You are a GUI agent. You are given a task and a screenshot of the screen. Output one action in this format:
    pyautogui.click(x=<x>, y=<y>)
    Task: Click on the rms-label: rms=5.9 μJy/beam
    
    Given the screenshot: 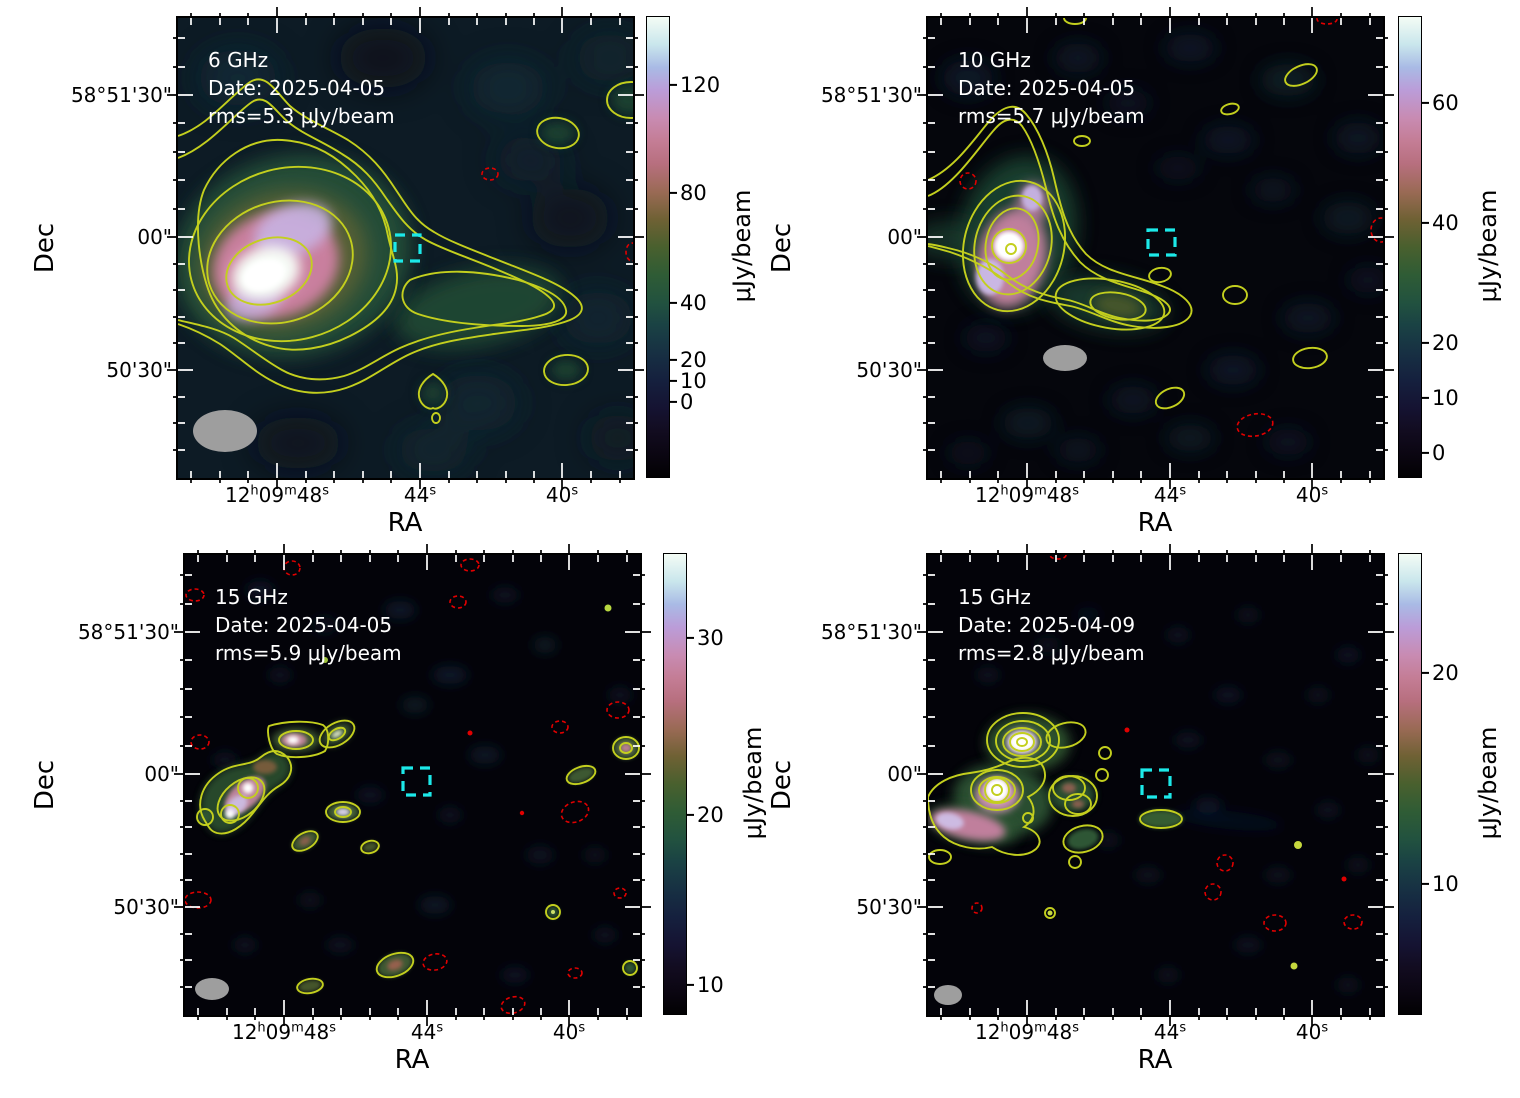 What is the action you would take?
    pyautogui.click(x=308, y=653)
    